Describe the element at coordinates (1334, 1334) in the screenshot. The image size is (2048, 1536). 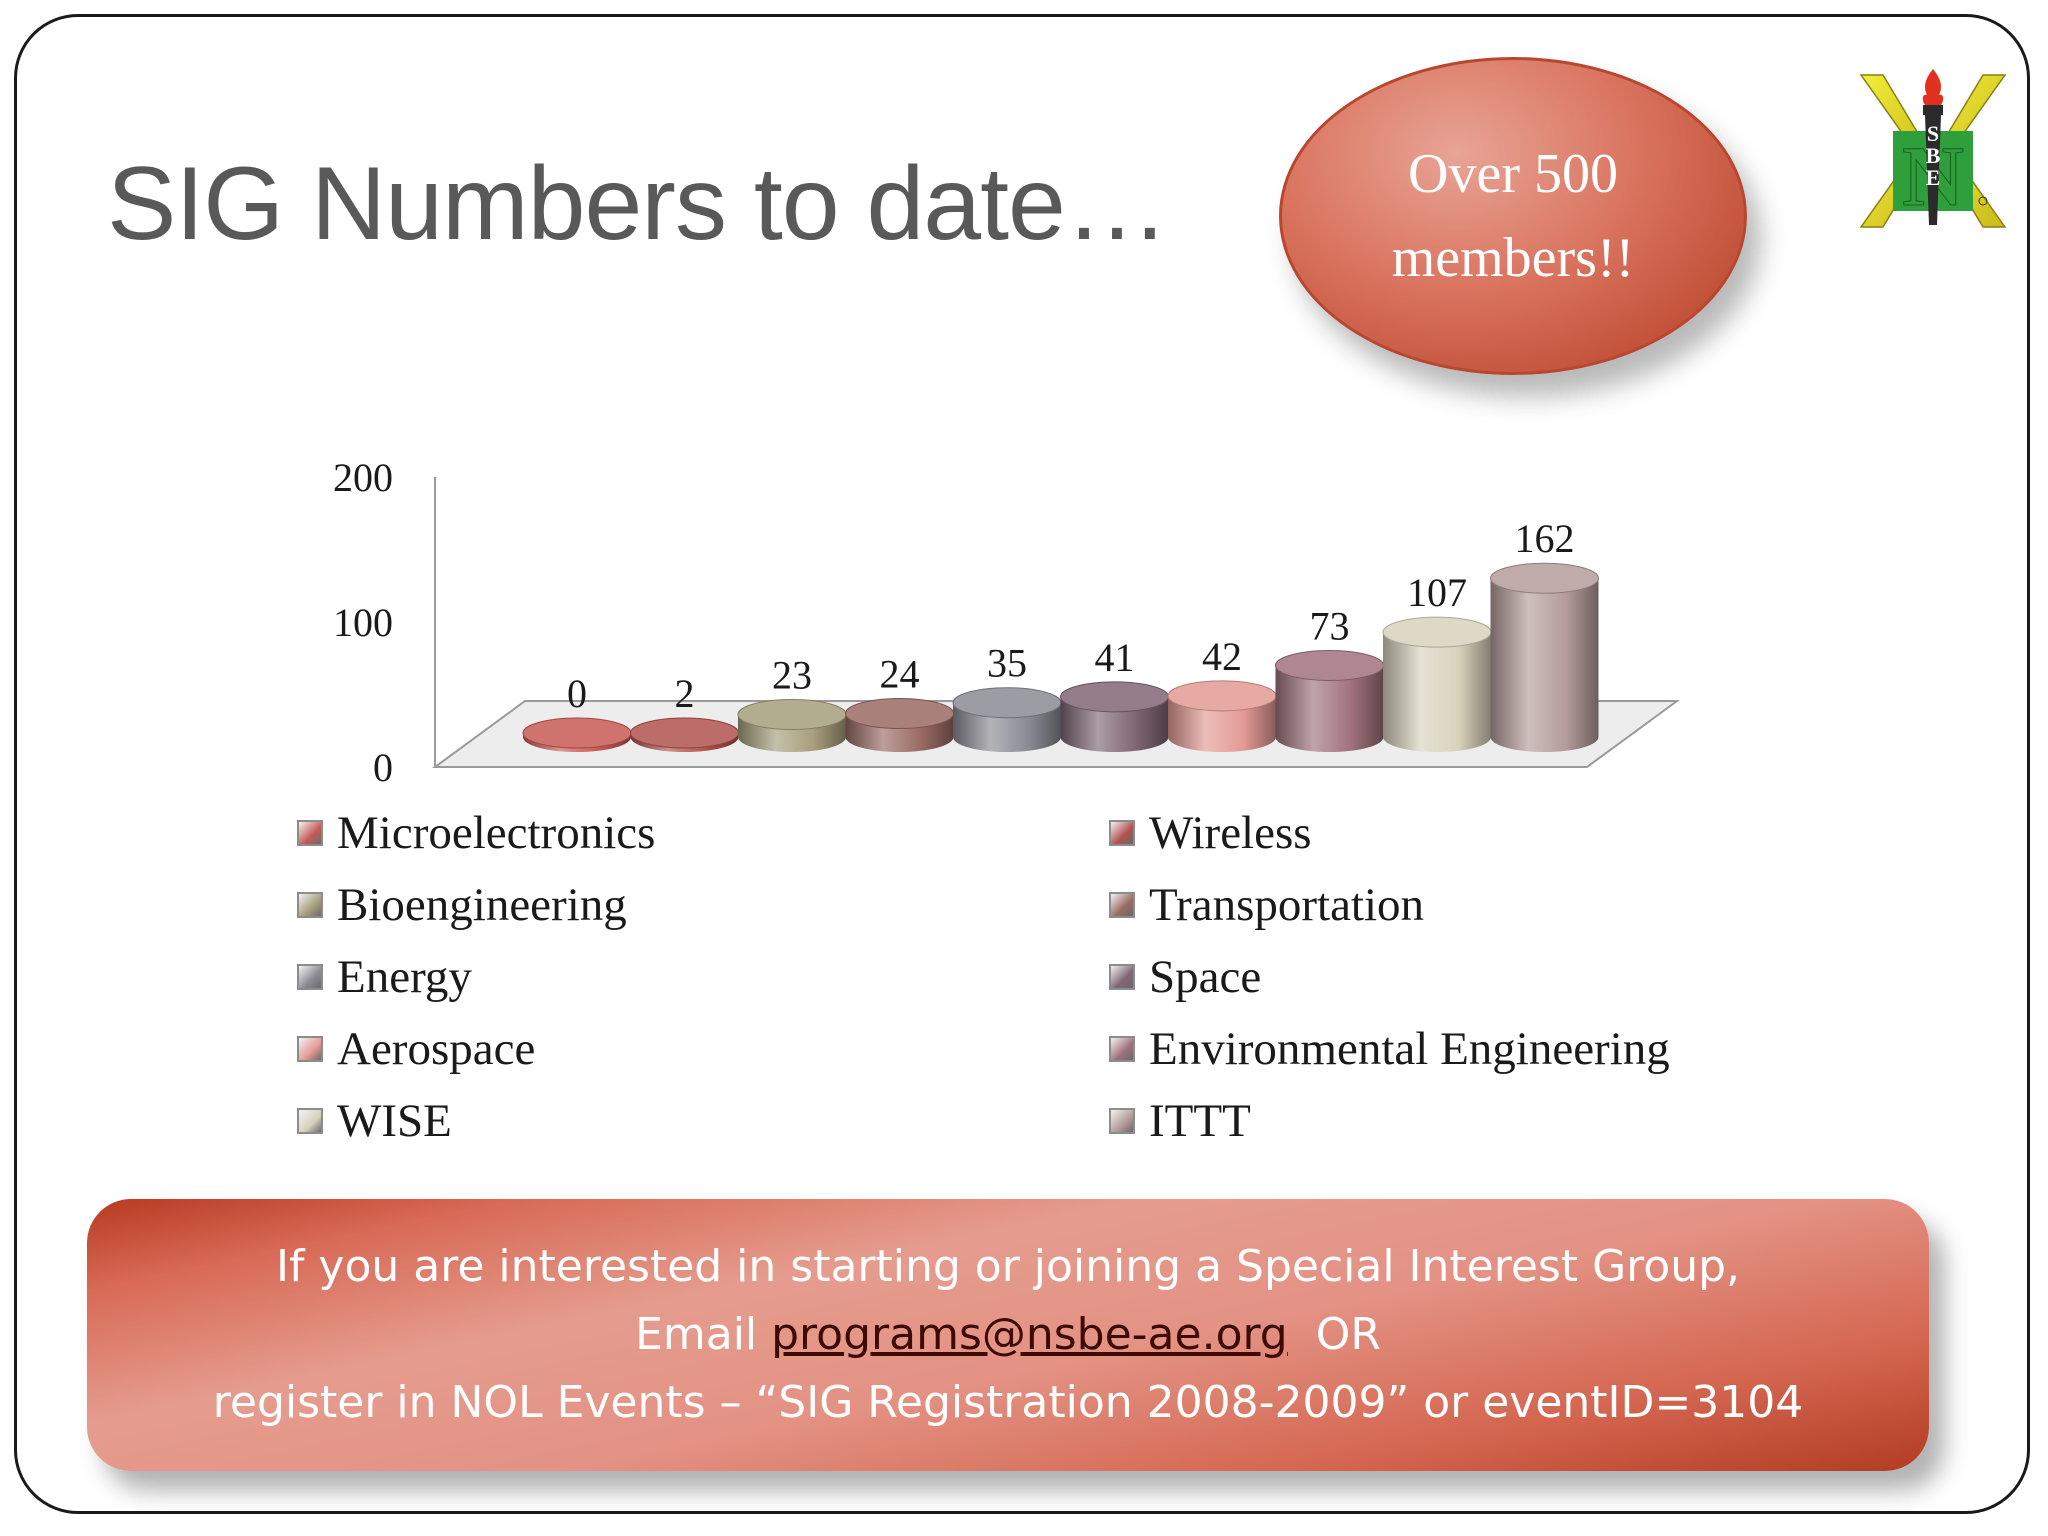
I see `banner-email-suffix: OR` at that location.